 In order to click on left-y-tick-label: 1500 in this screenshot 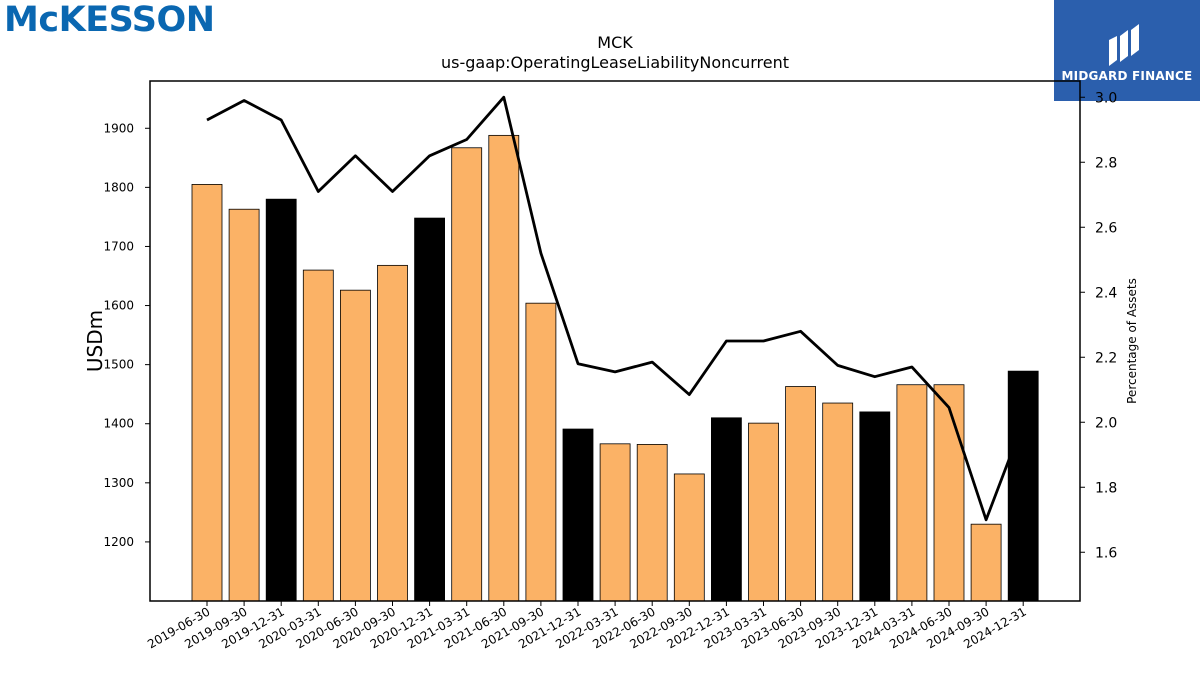, I will do `click(118, 365)`.